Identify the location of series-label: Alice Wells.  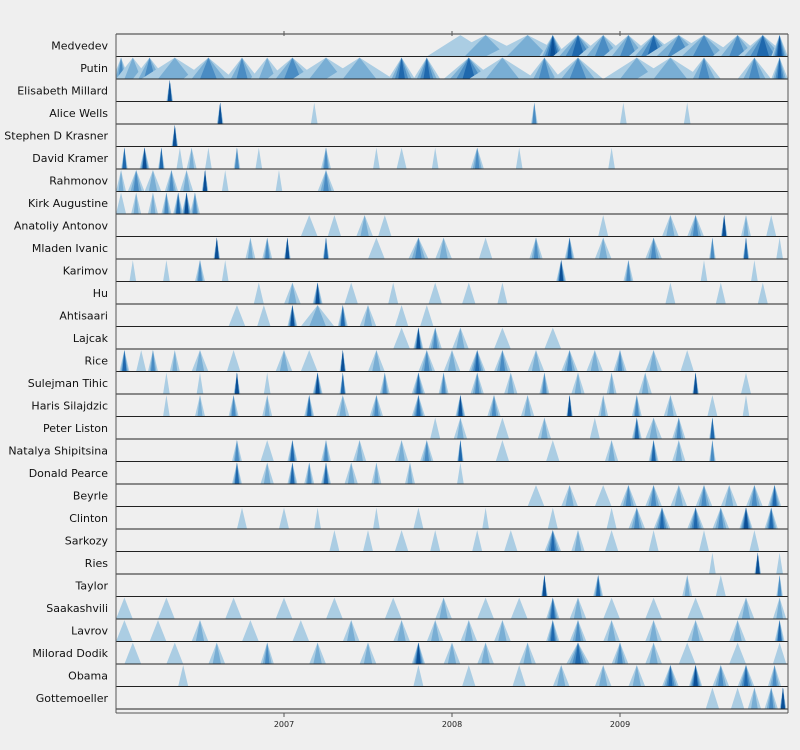
(78, 113).